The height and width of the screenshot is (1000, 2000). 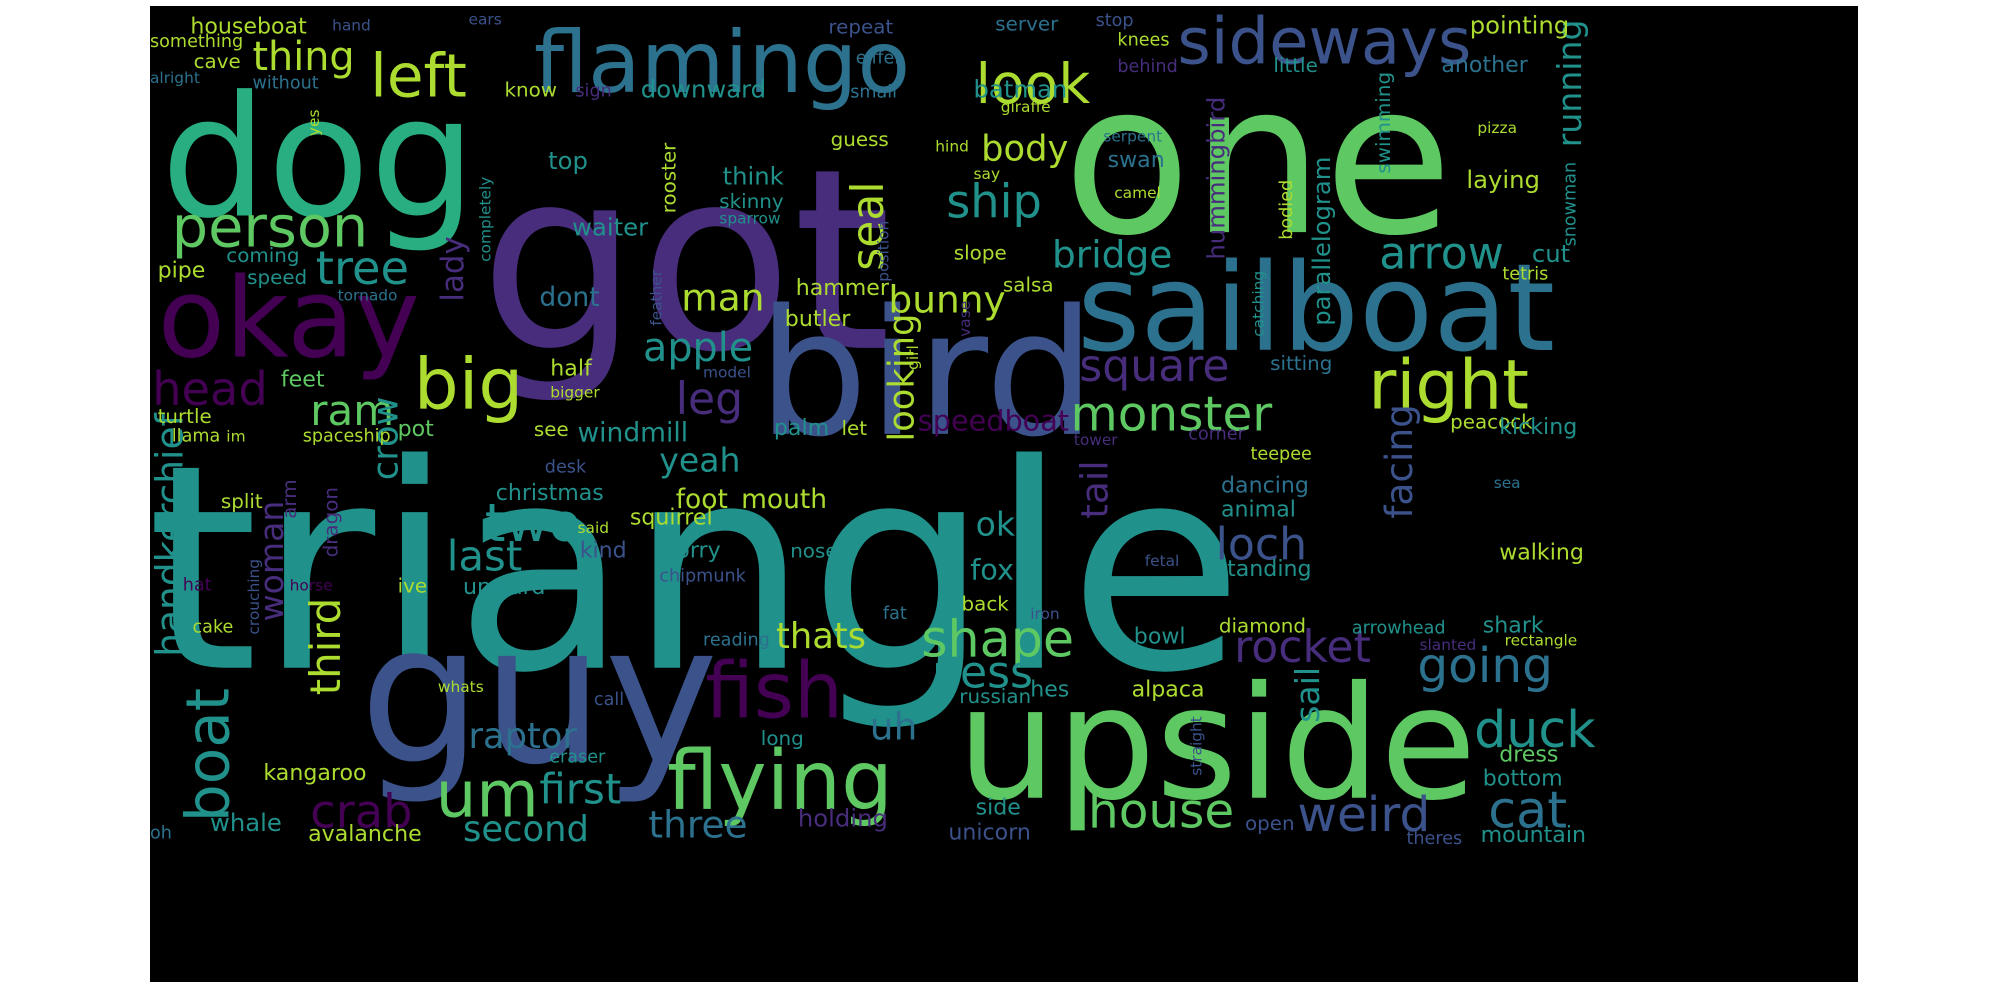 I want to click on word-top: top, so click(x=568, y=160).